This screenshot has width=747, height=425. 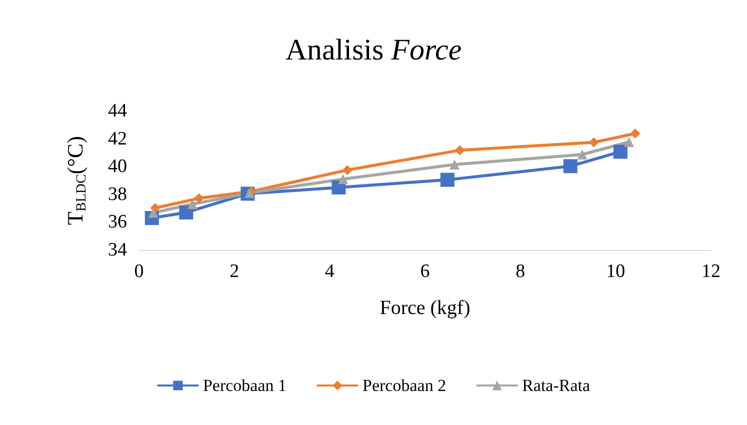 What do you see at coordinates (139, 271) in the screenshot?
I see `x-tick-label: 0` at bounding box center [139, 271].